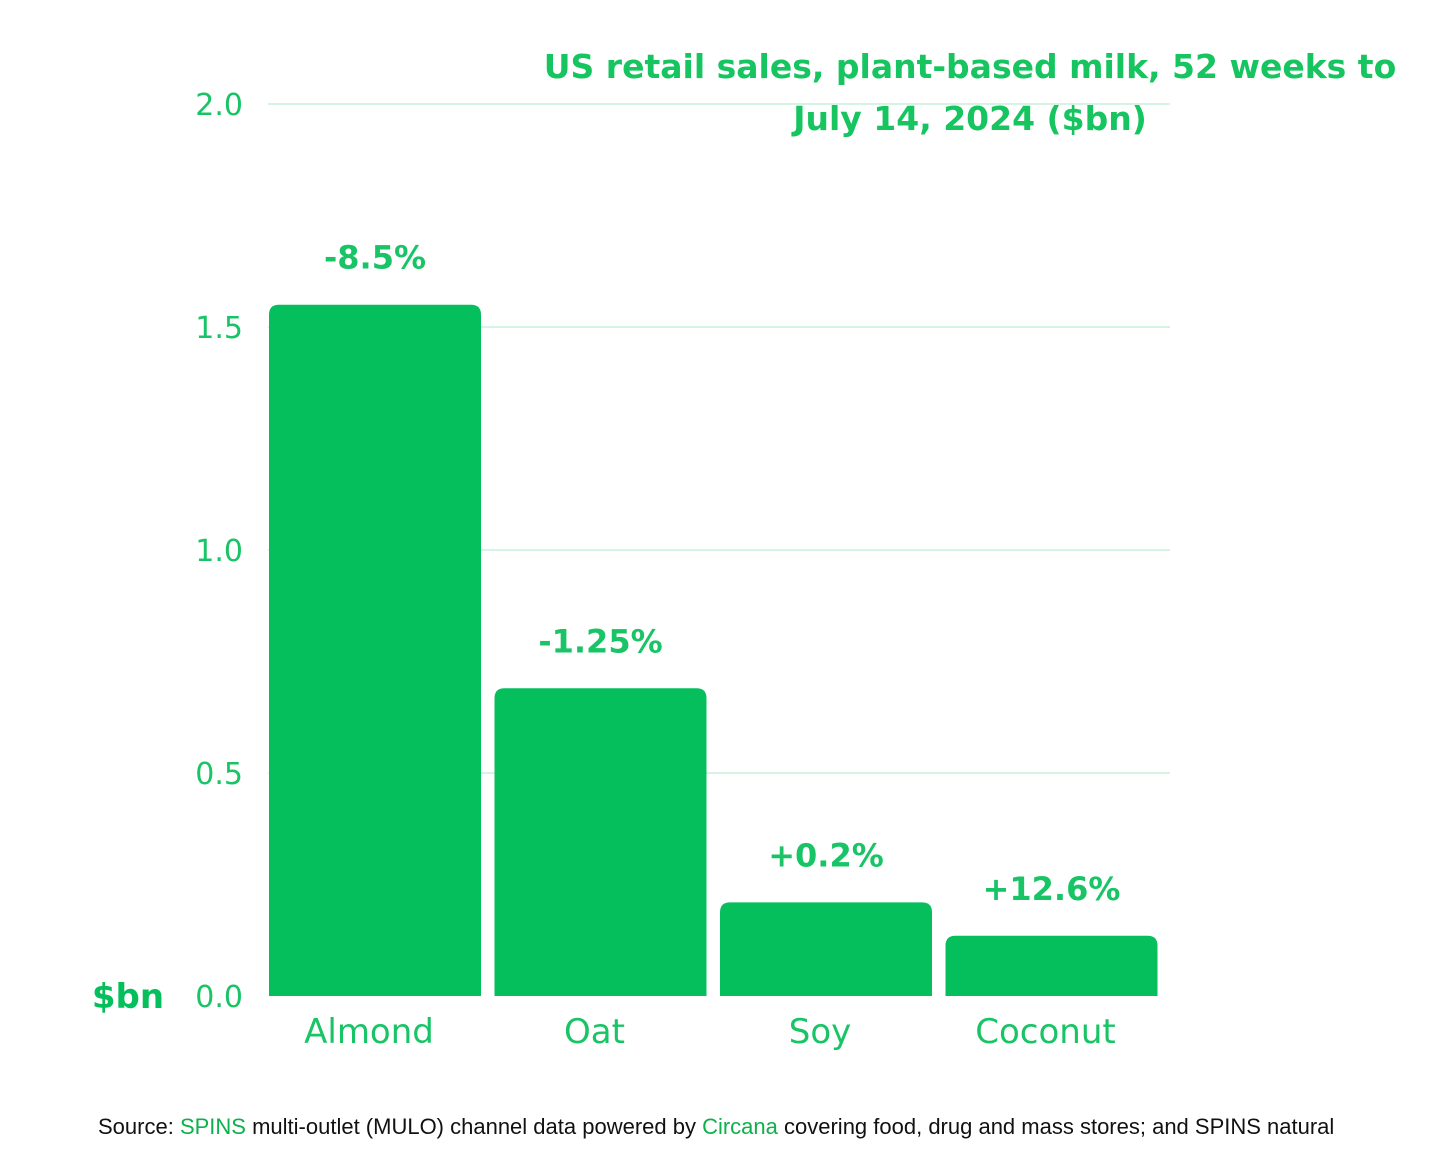 The image size is (1456, 1156). I want to click on bar-coconut, so click(1051, 965).